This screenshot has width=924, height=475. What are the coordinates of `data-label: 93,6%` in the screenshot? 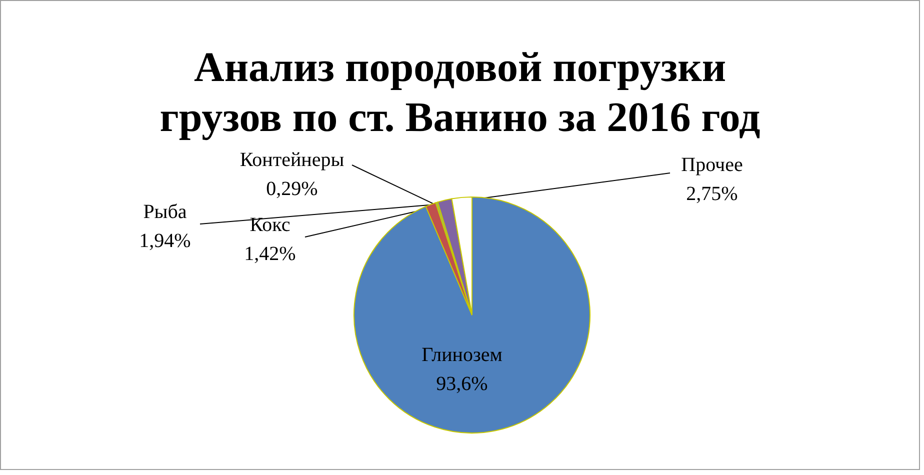 It's located at (462, 384).